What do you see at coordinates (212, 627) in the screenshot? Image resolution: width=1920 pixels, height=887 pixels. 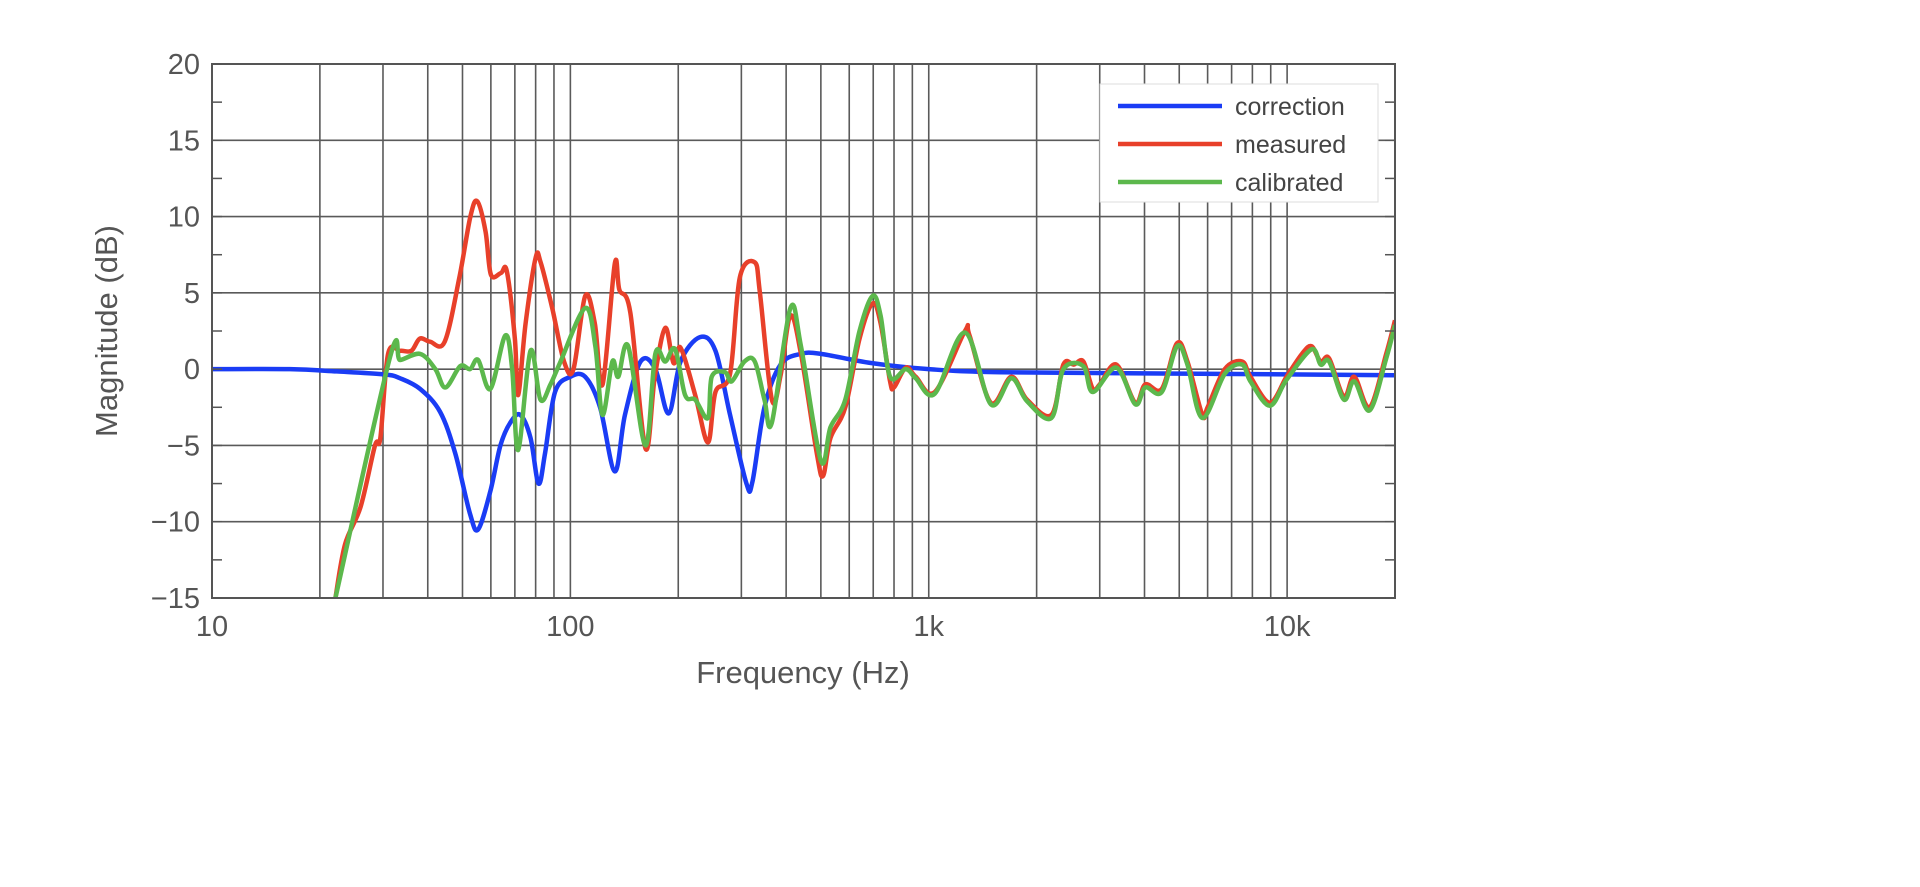 I see `x-tick-label: 10` at bounding box center [212, 627].